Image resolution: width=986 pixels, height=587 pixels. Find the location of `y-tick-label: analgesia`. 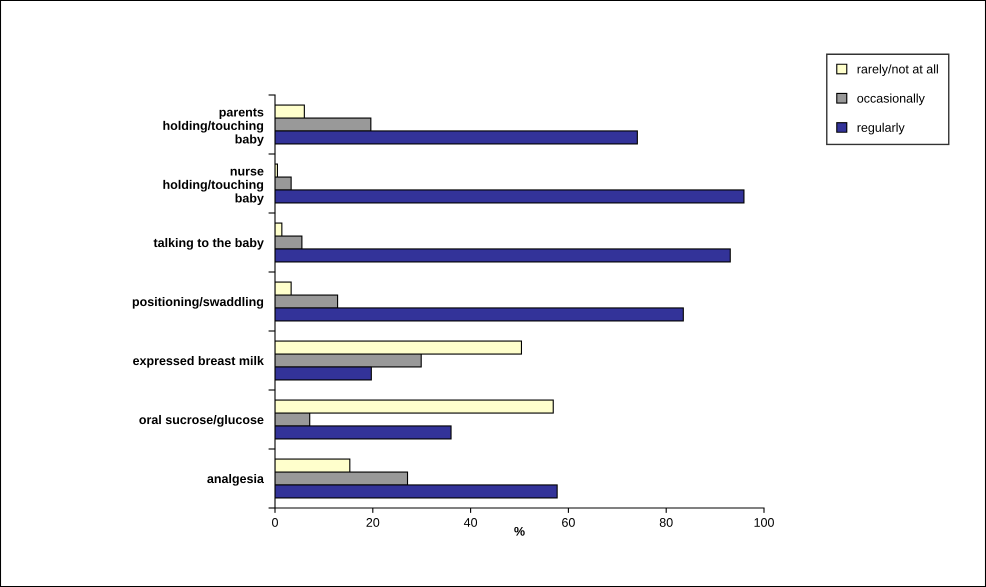

y-tick-label: analgesia is located at coordinates (235, 480).